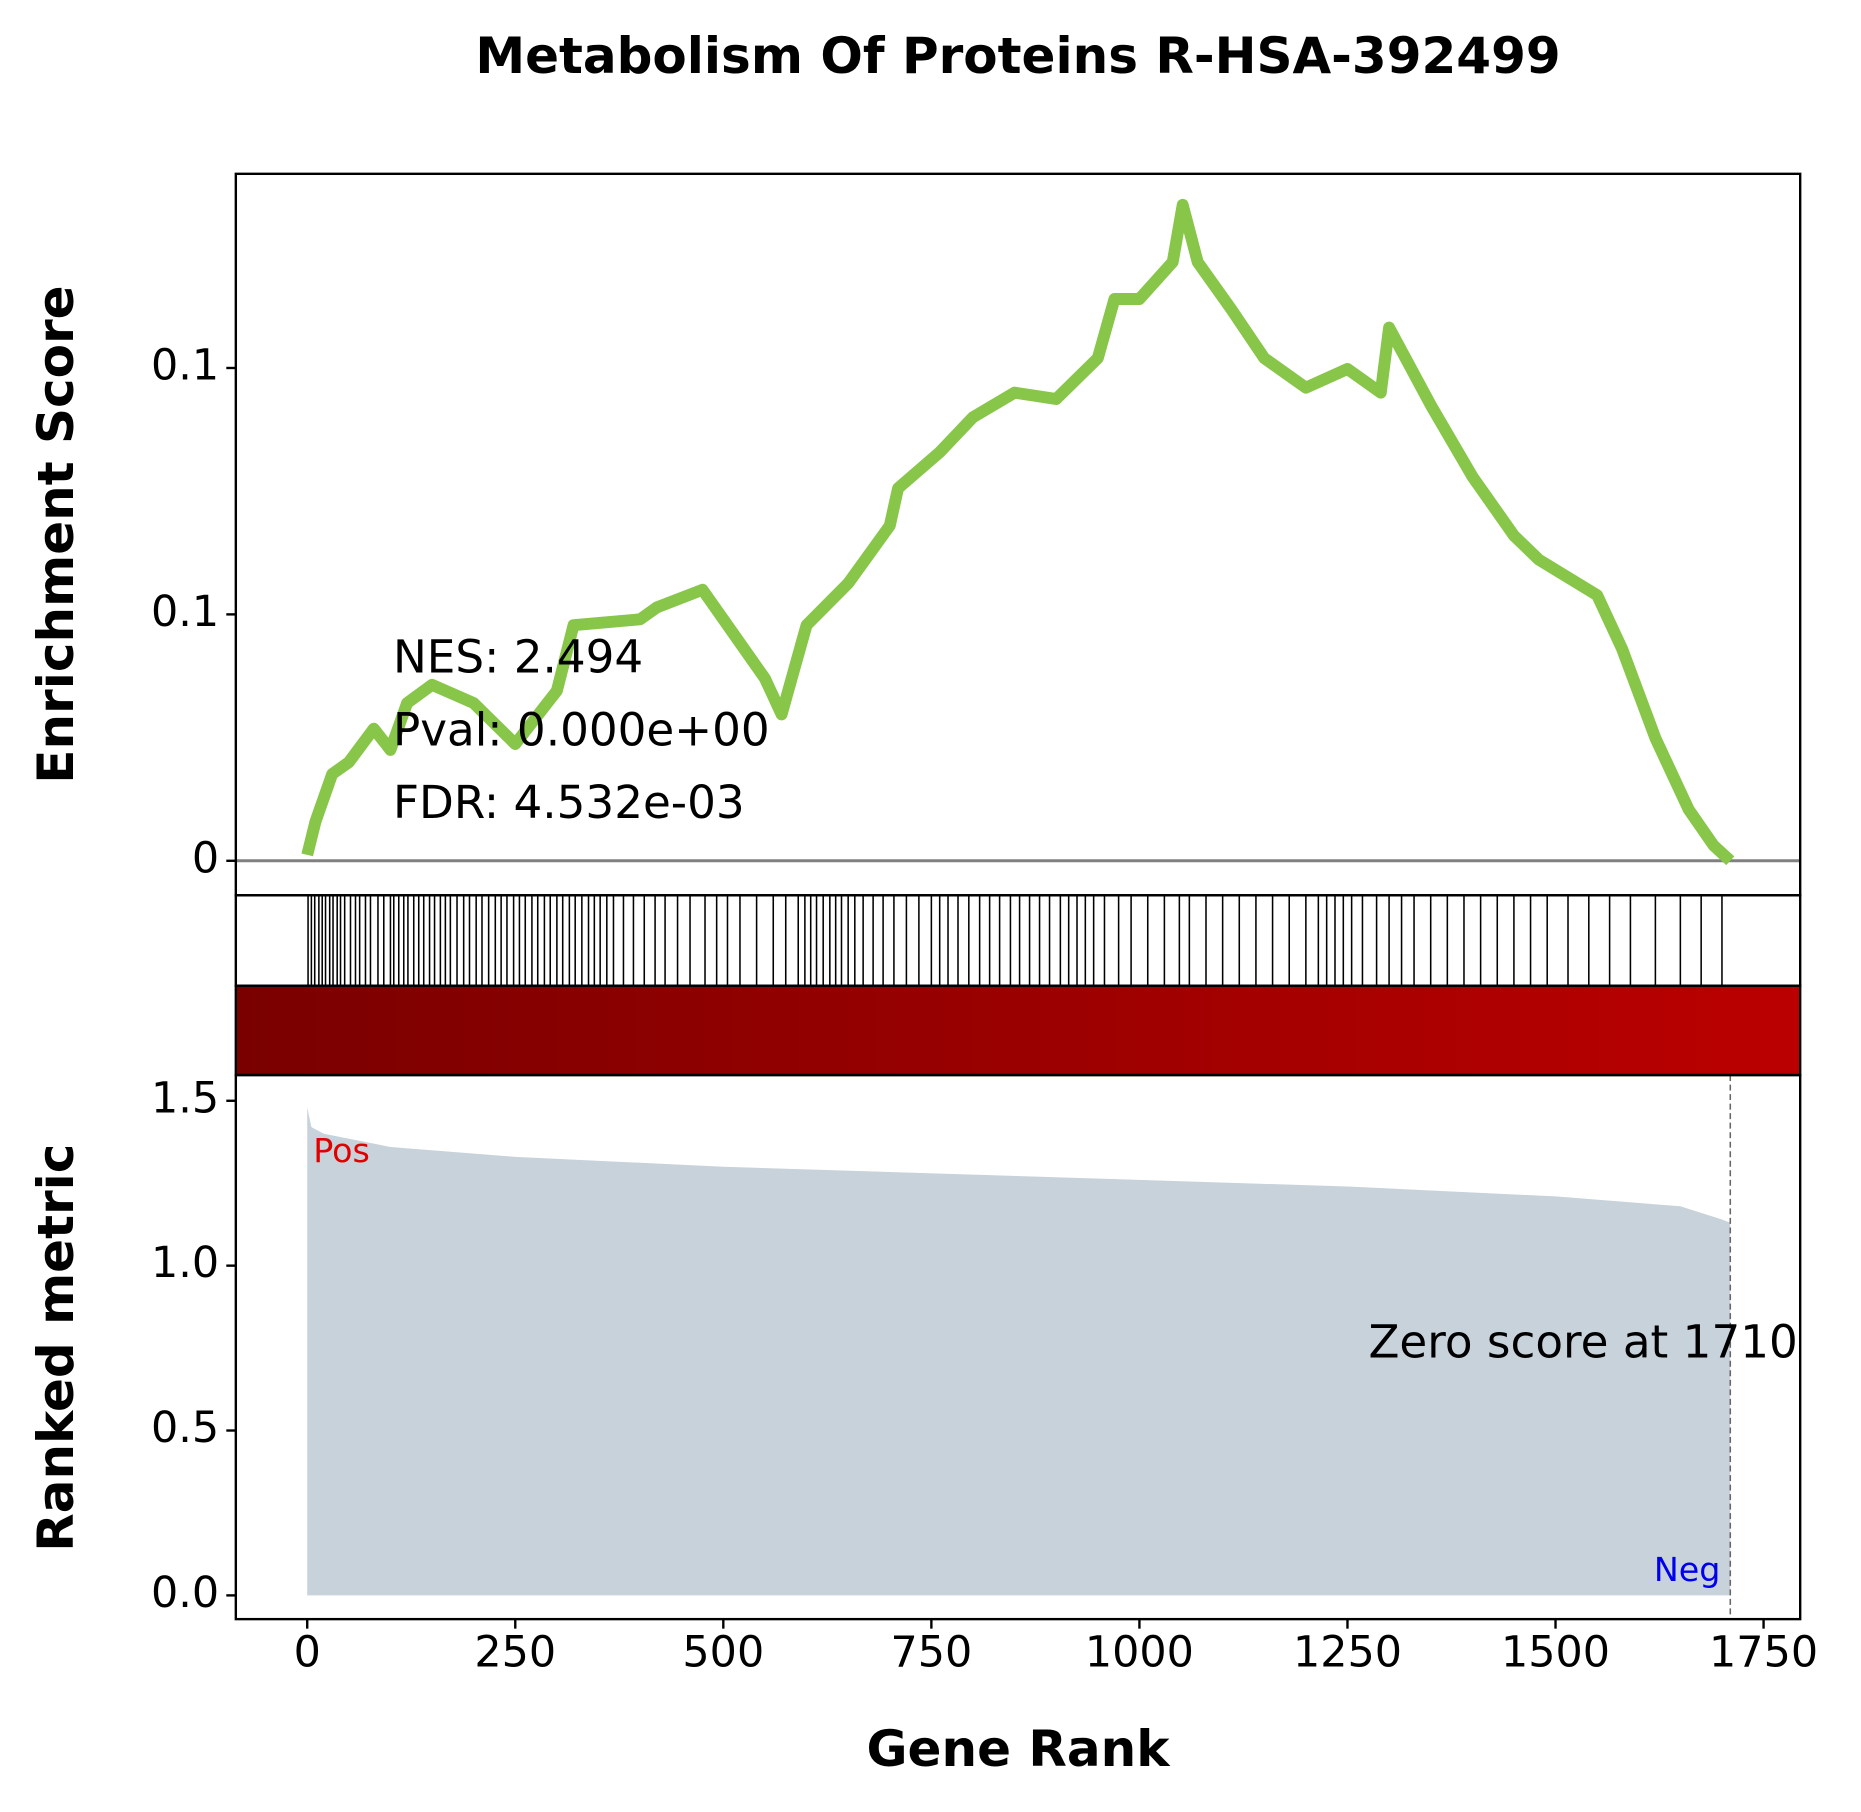  What do you see at coordinates (518, 657) in the screenshot?
I see `stats-annotation: NES: 2.494` at bounding box center [518, 657].